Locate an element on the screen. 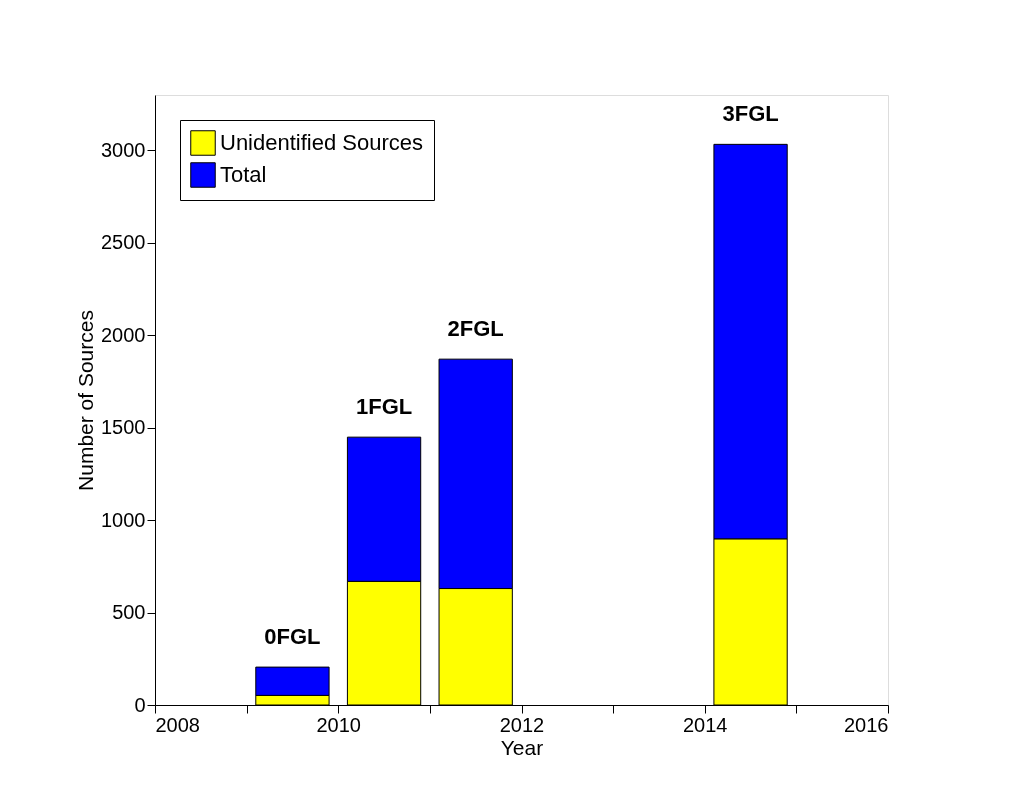 This screenshot has width=1023, height=809. y-tick-label: 2500 is located at coordinates (123, 242).